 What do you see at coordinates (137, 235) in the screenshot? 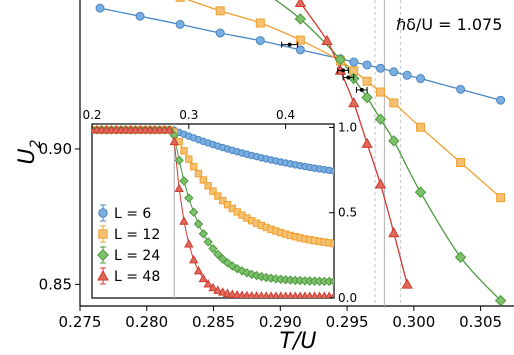
I see `legend-label: L = 12` at bounding box center [137, 235].